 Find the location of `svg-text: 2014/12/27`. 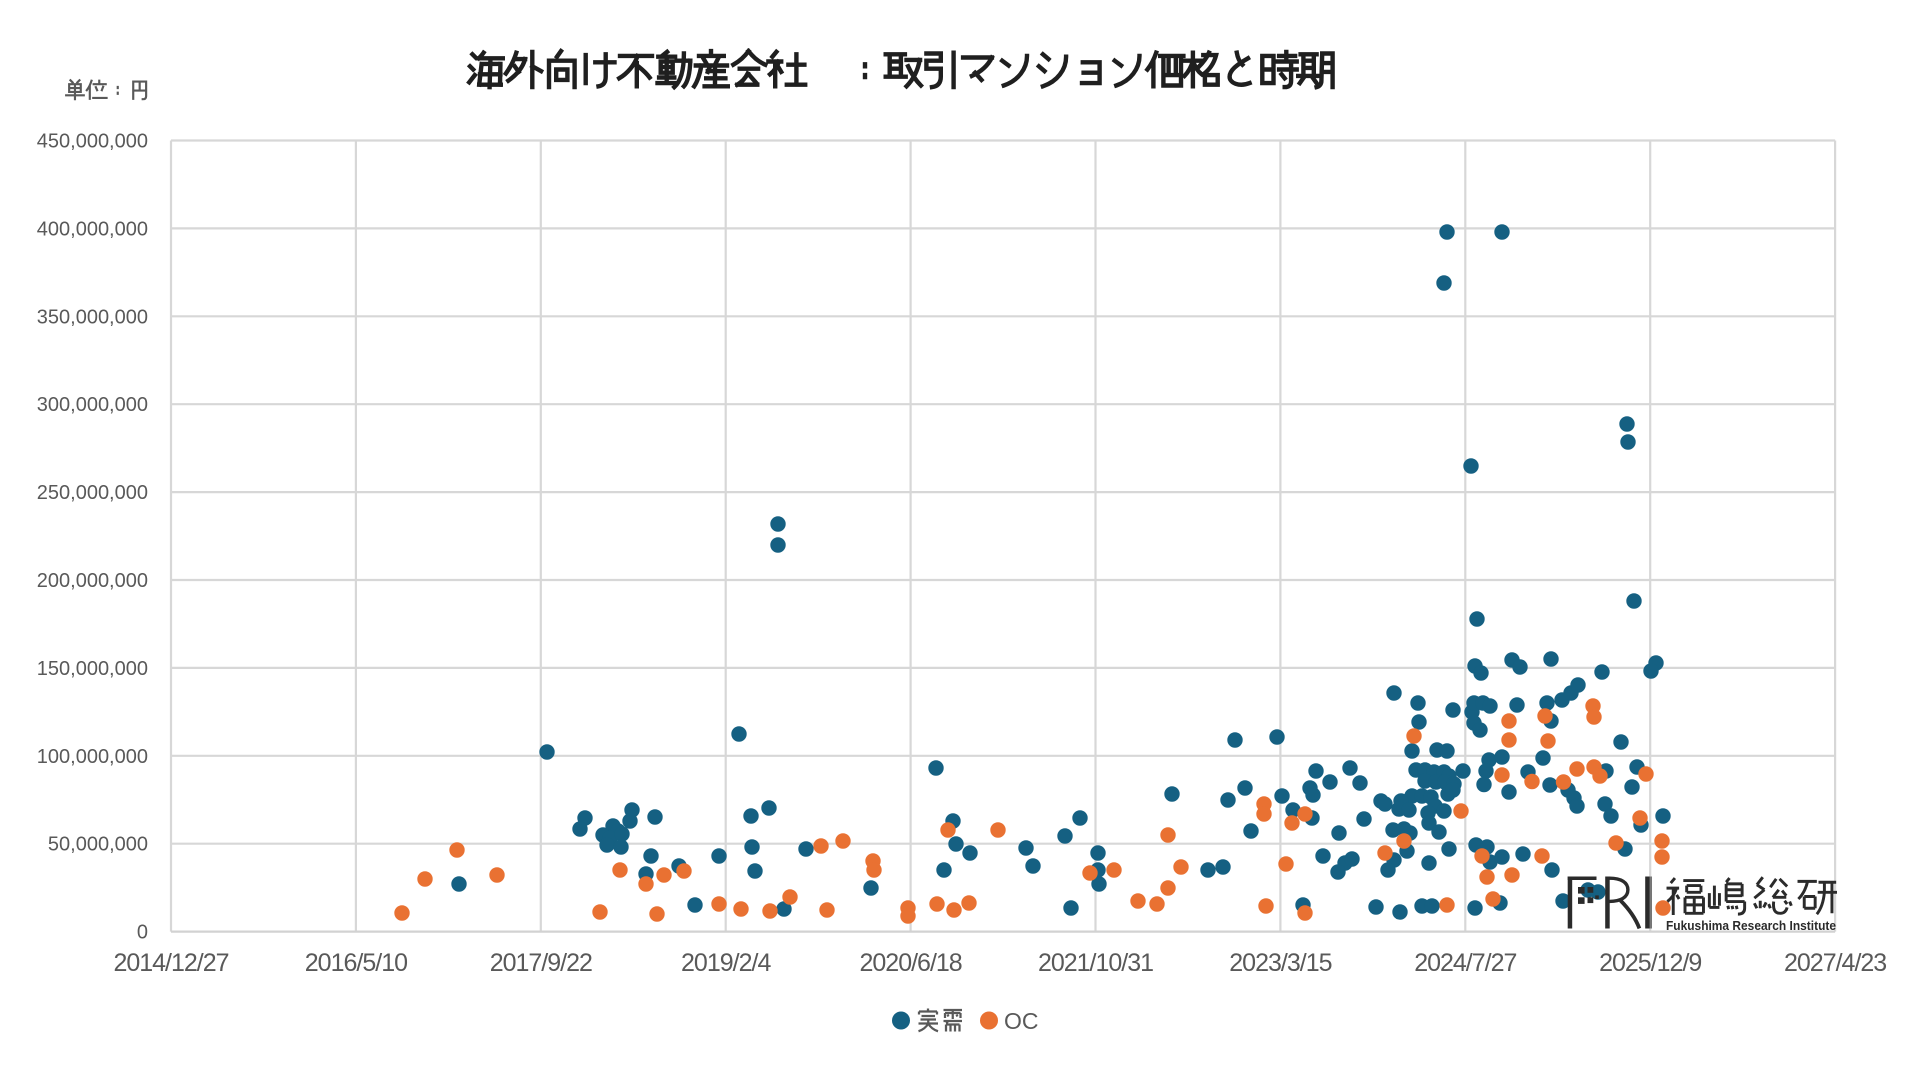

svg-text: 2014/12/27 is located at coordinates (170, 963).